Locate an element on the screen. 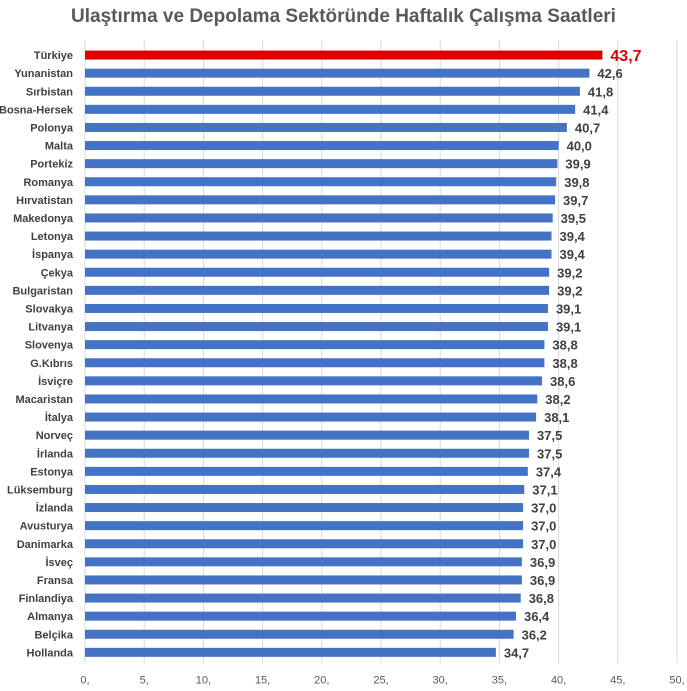  category-label: İsviçre is located at coordinates (55, 381).